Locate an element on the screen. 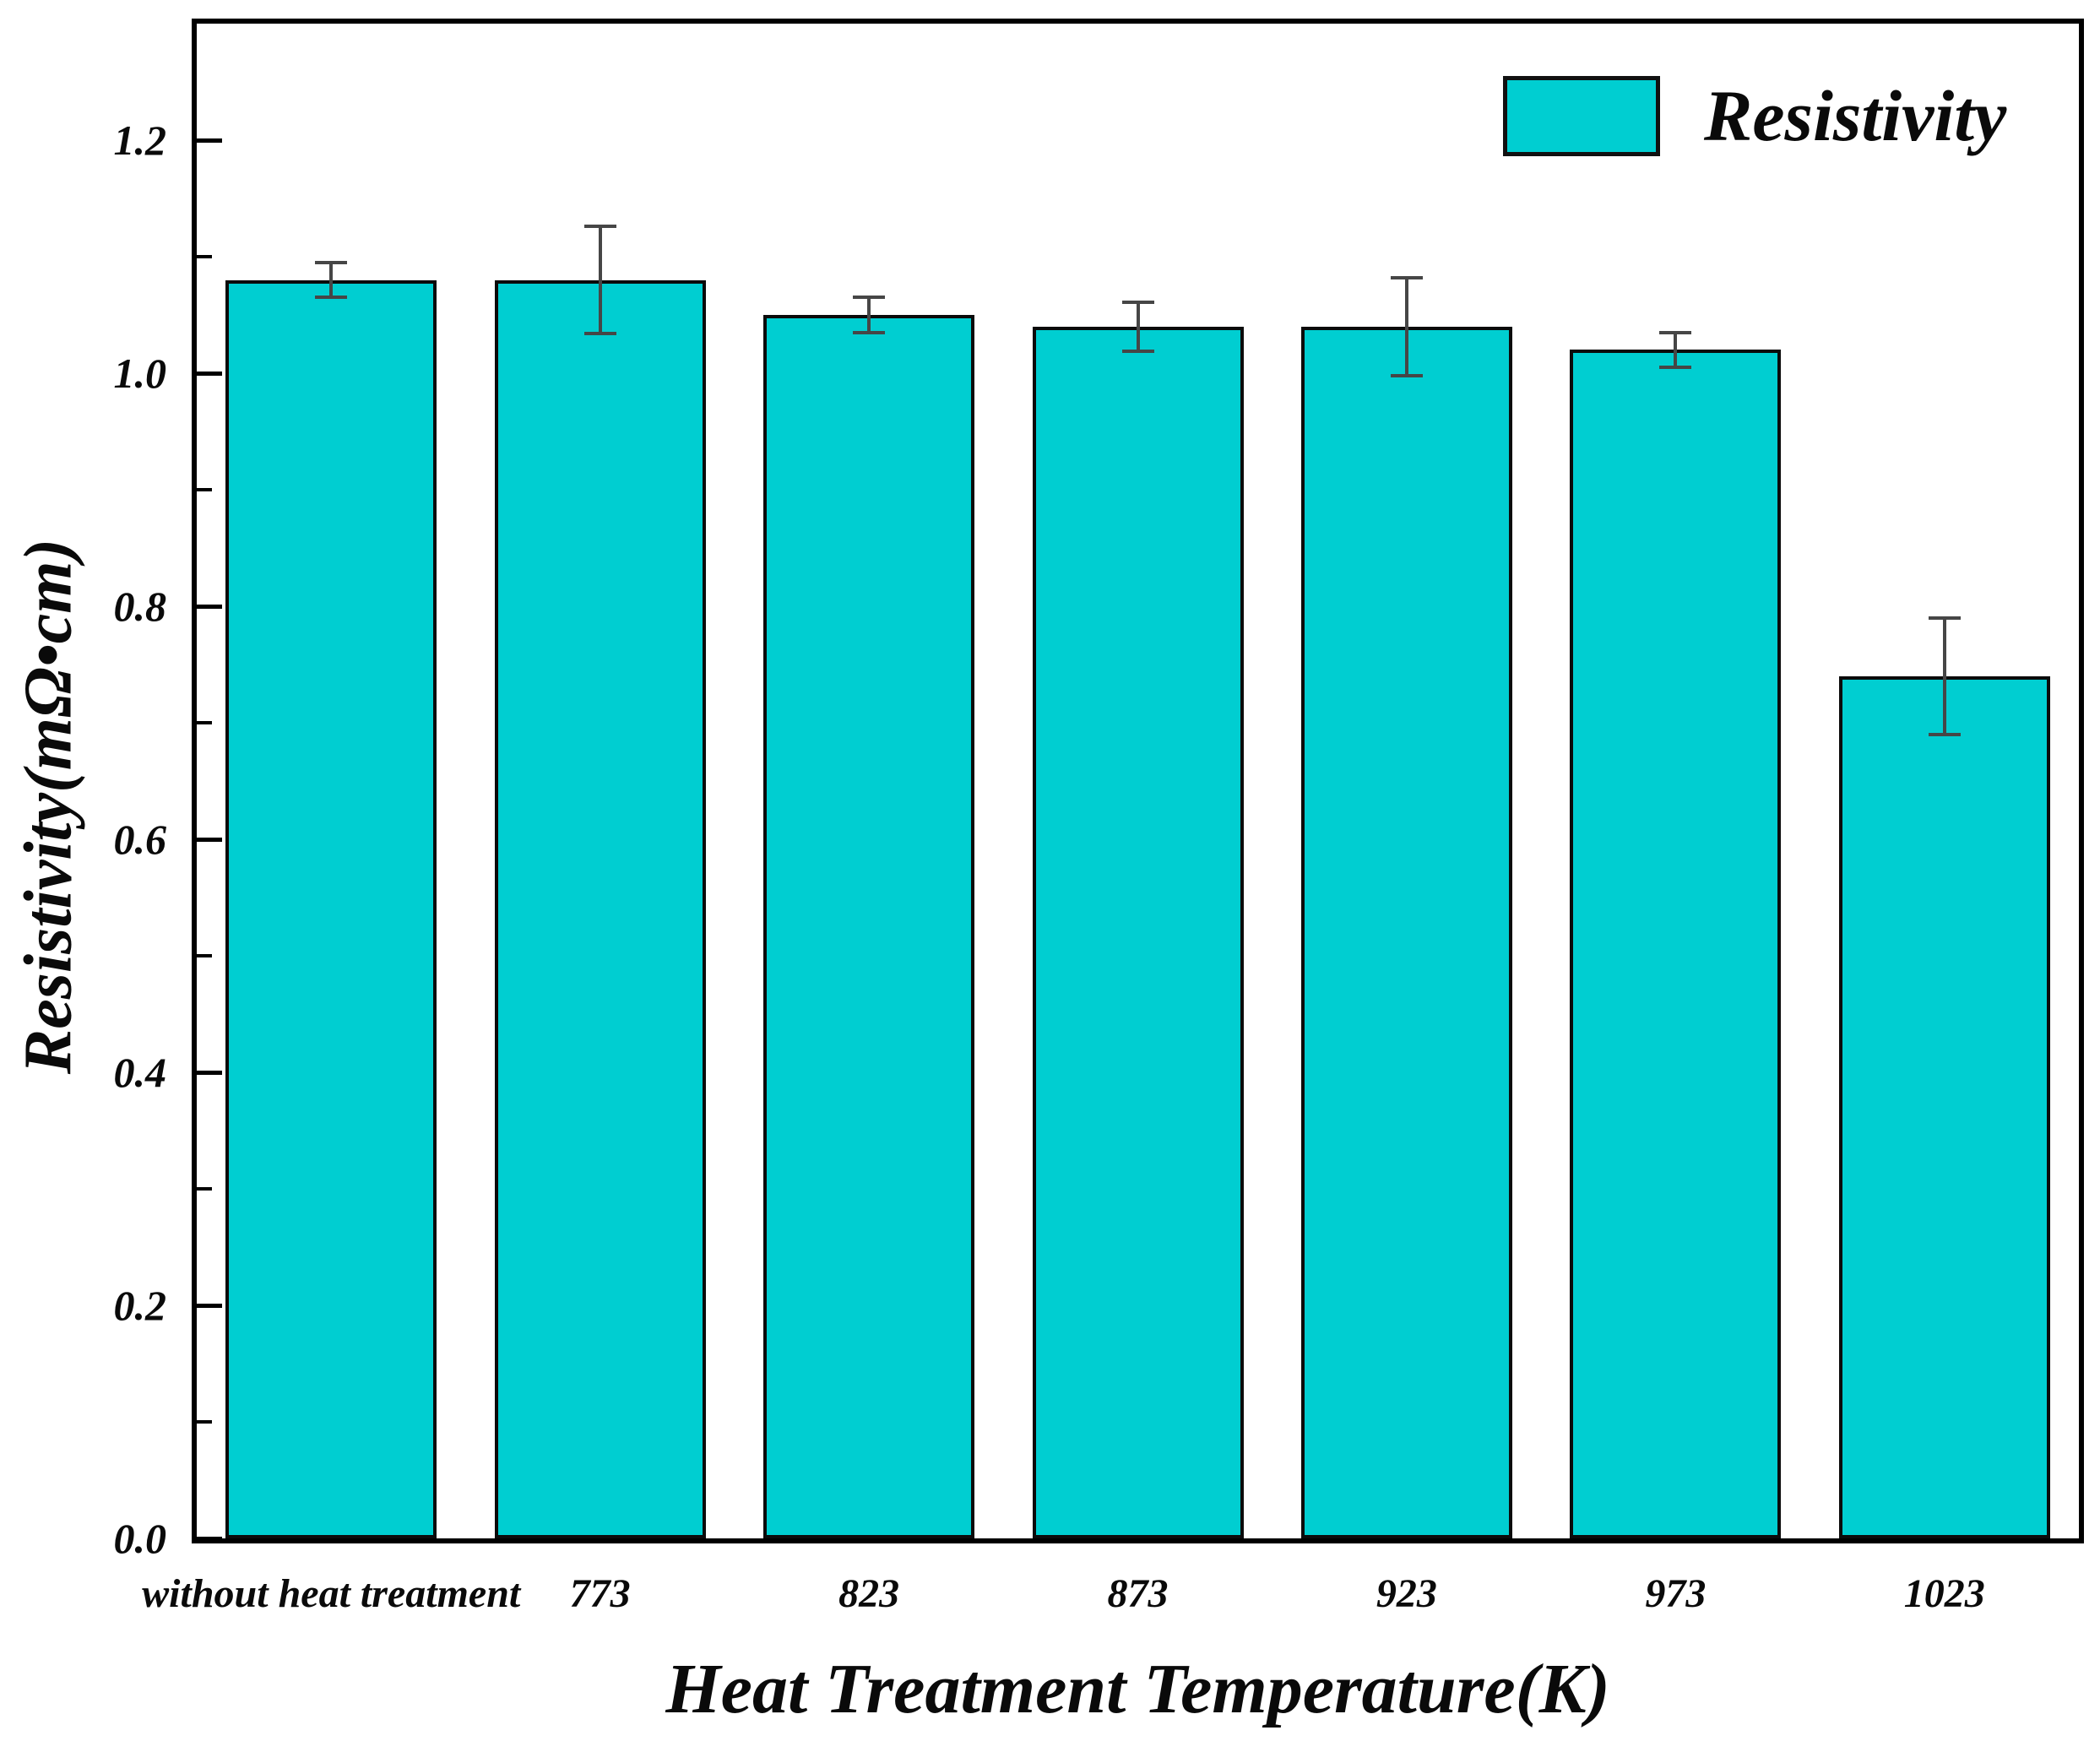 This screenshot has width=2100, height=1752. y-tick-label: 0.6 is located at coordinates (140, 839).